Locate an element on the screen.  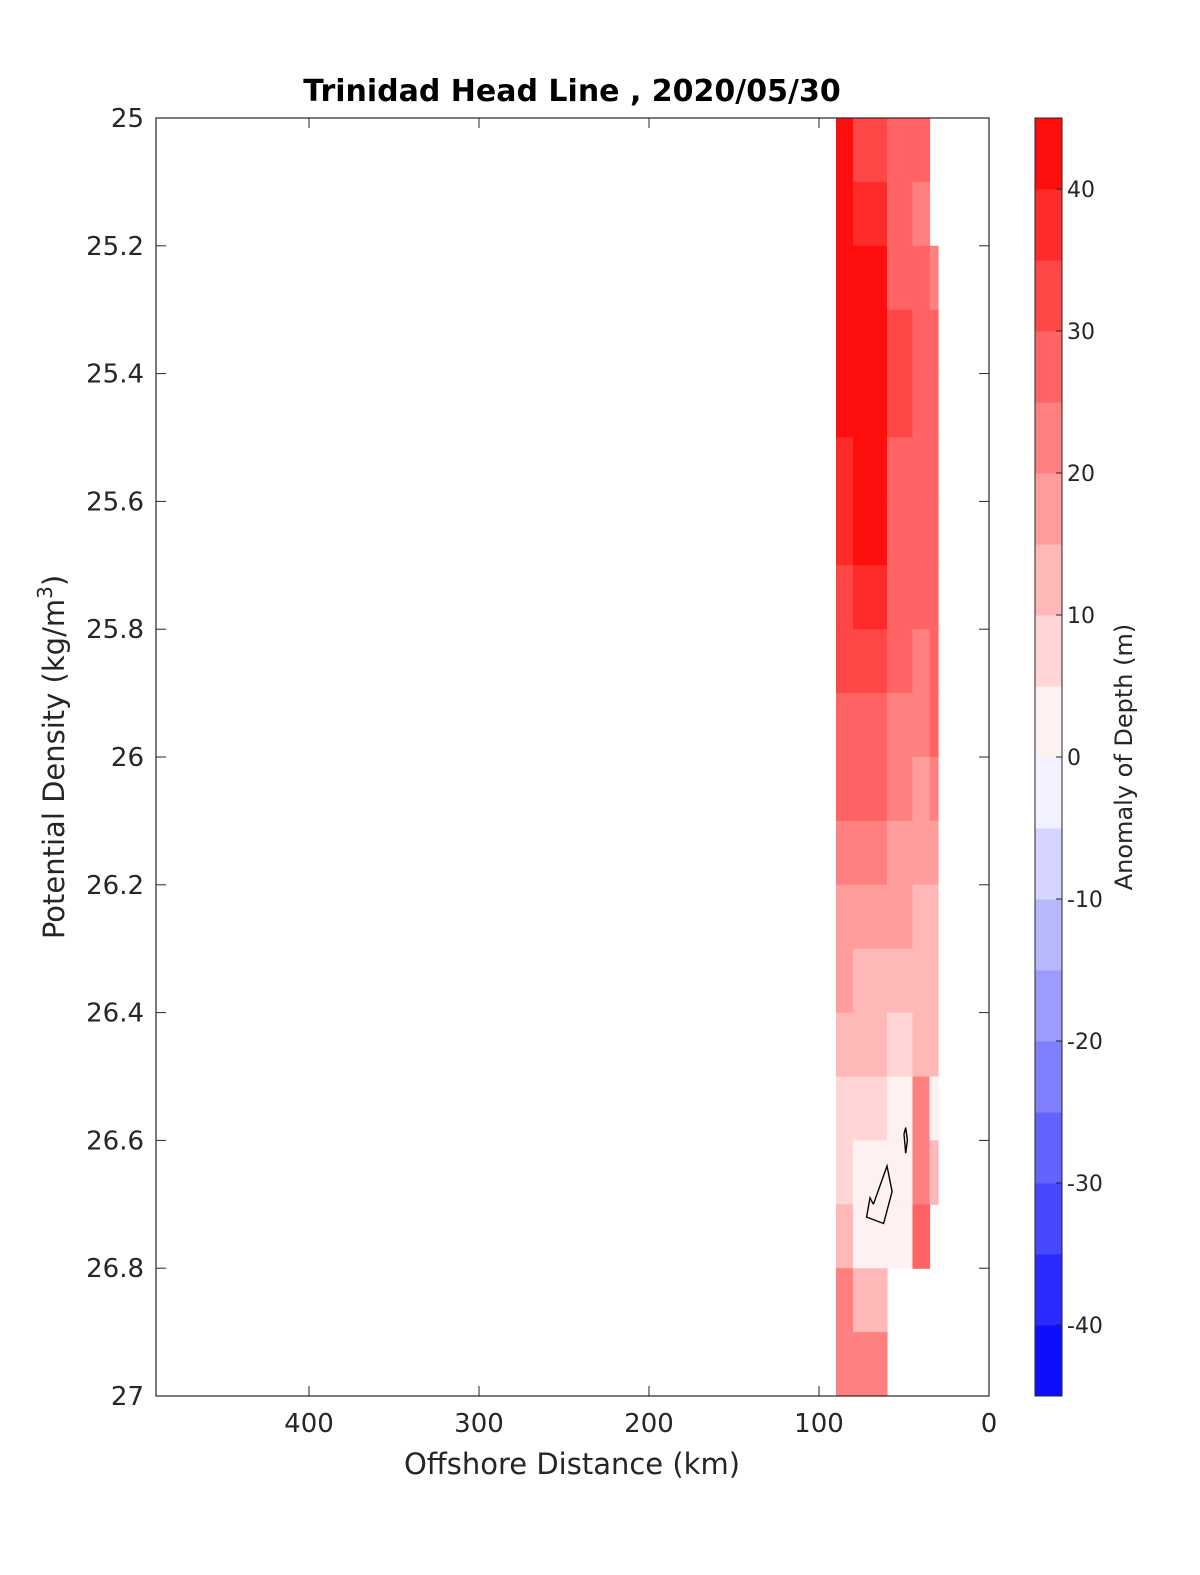
colorbar-tick-label: -20 is located at coordinates (1085, 1042).